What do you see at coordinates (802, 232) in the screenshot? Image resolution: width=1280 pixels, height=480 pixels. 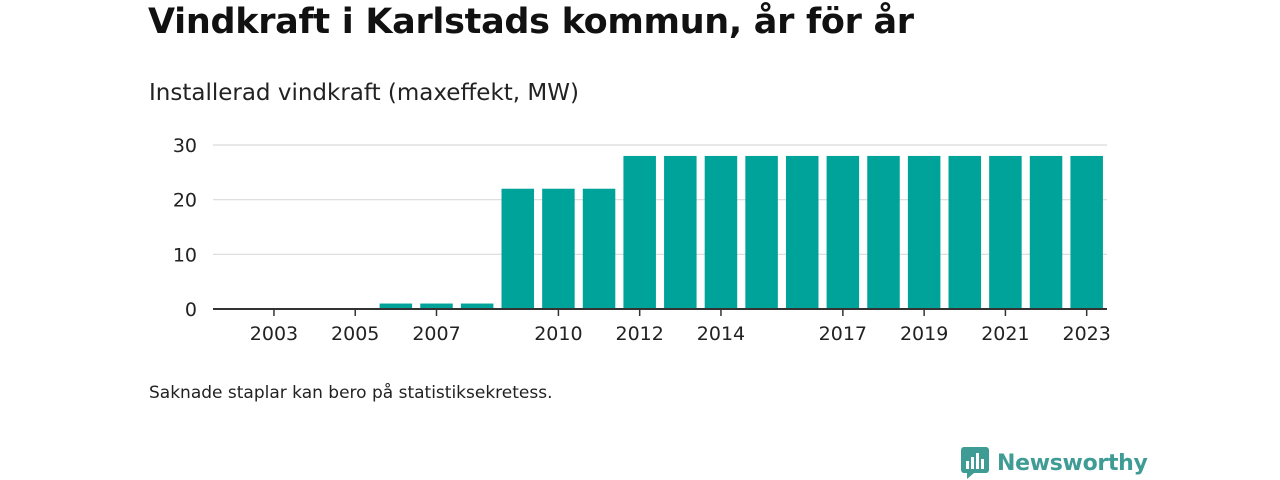 I see `bar-2016` at bounding box center [802, 232].